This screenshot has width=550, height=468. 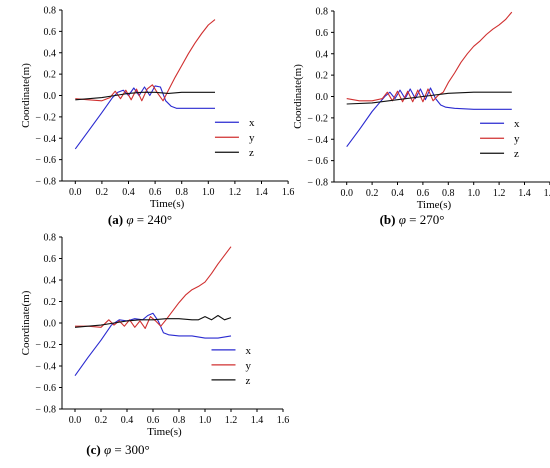 I want to click on caption-tag: (b), so click(x=388, y=219).